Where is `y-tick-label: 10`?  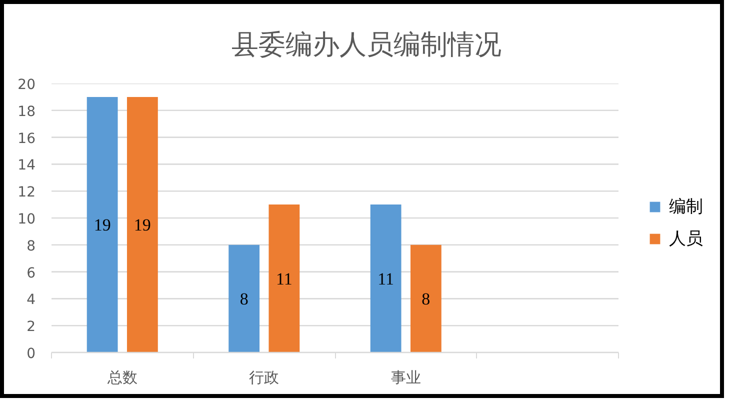
y-tick-label: 10 is located at coordinates (27, 220).